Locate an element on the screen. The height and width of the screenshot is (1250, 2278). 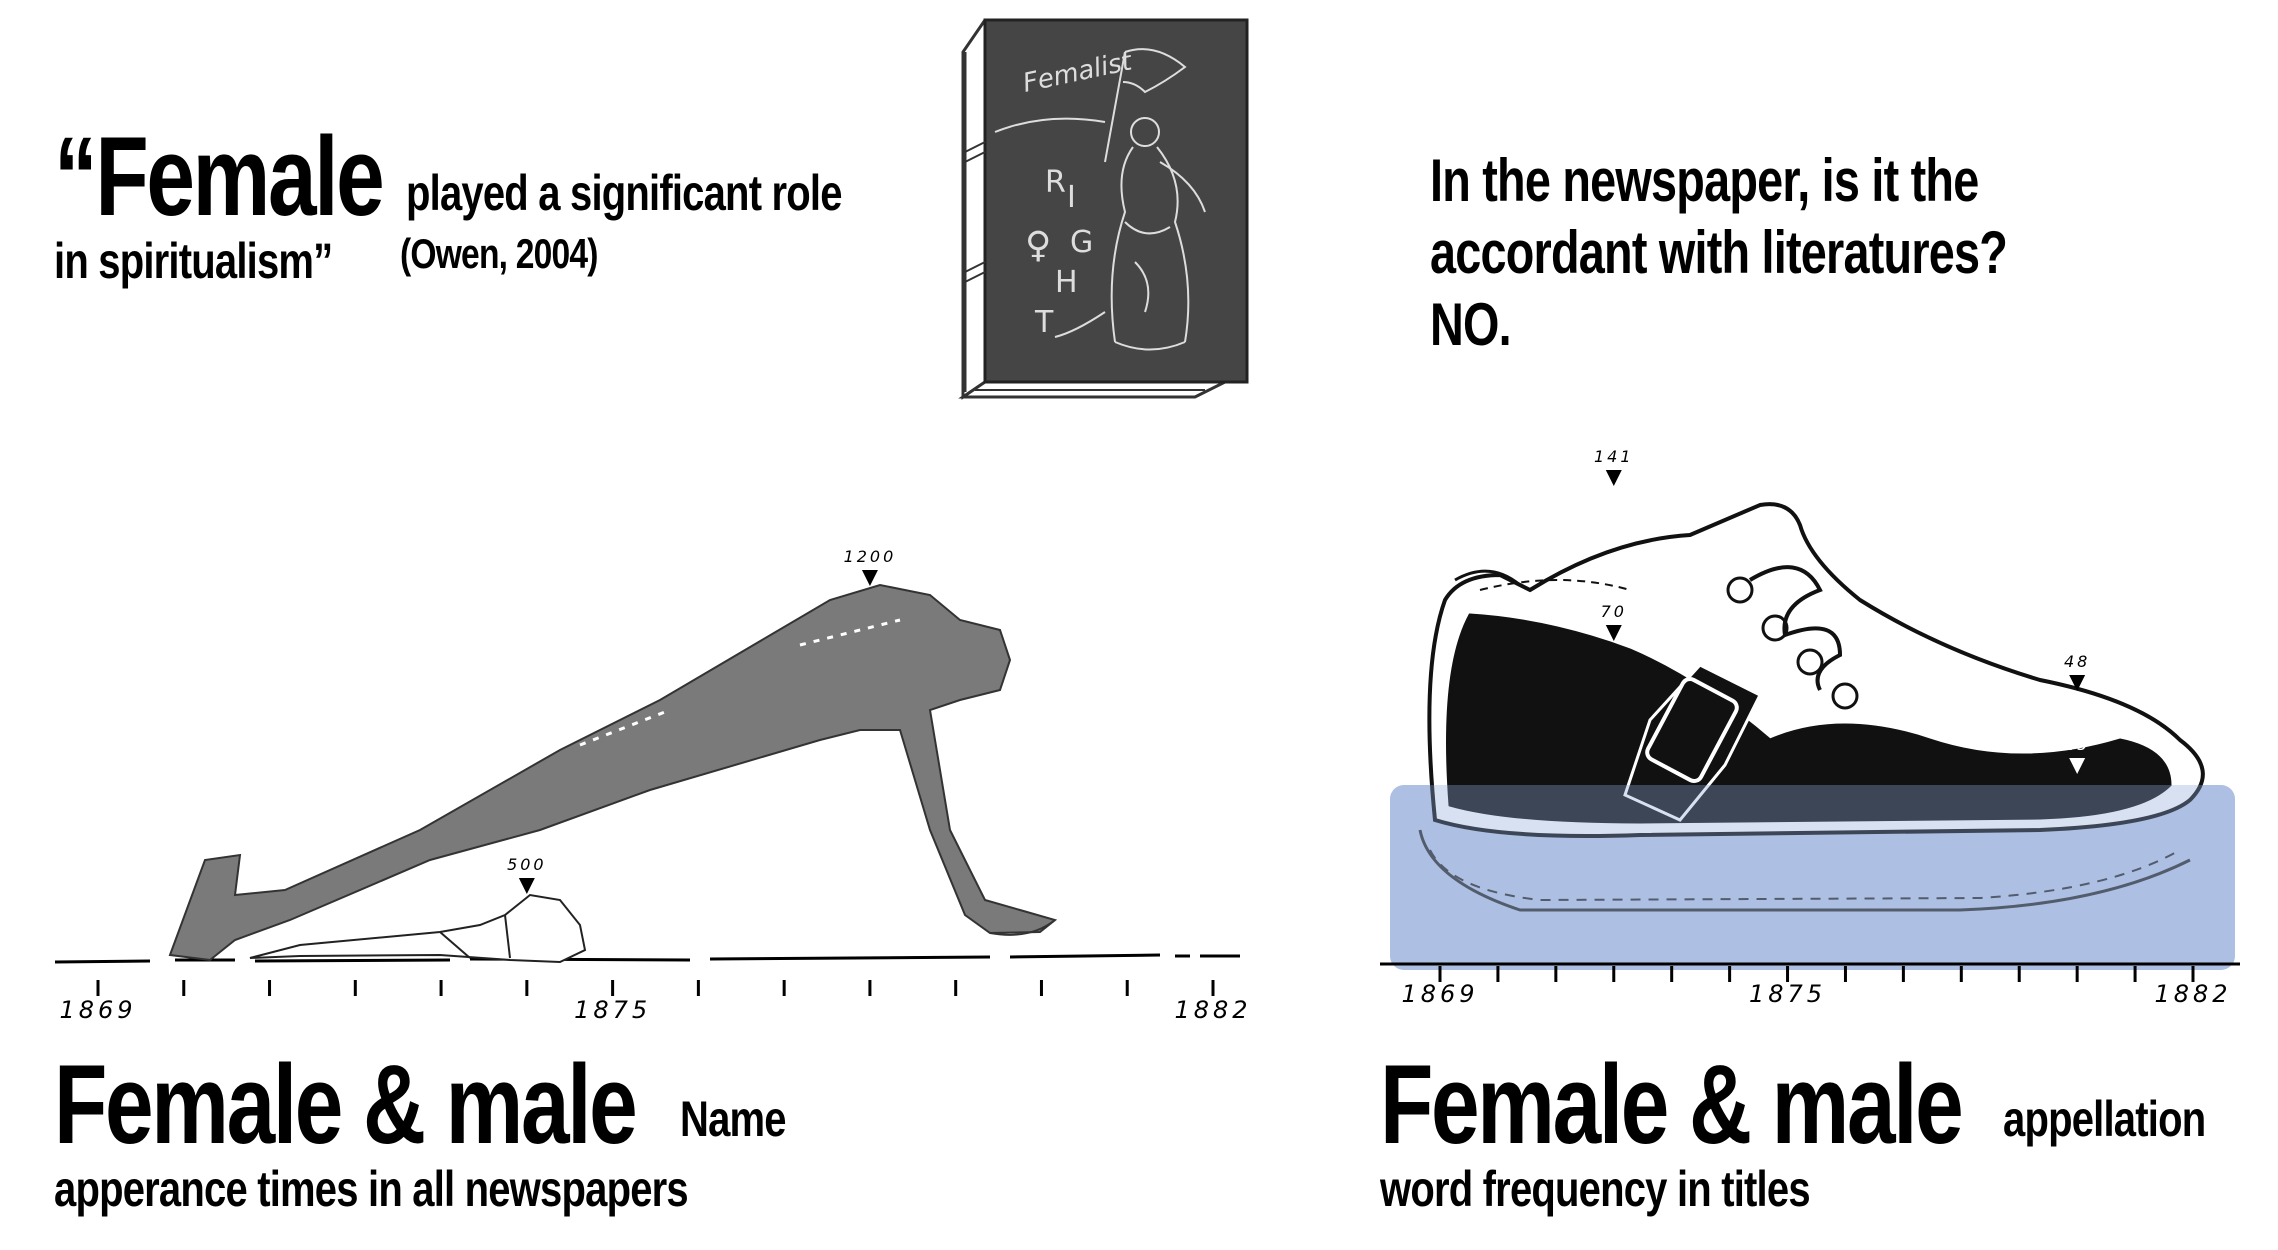
svg-text: 70 is located at coordinates (1614, 611).